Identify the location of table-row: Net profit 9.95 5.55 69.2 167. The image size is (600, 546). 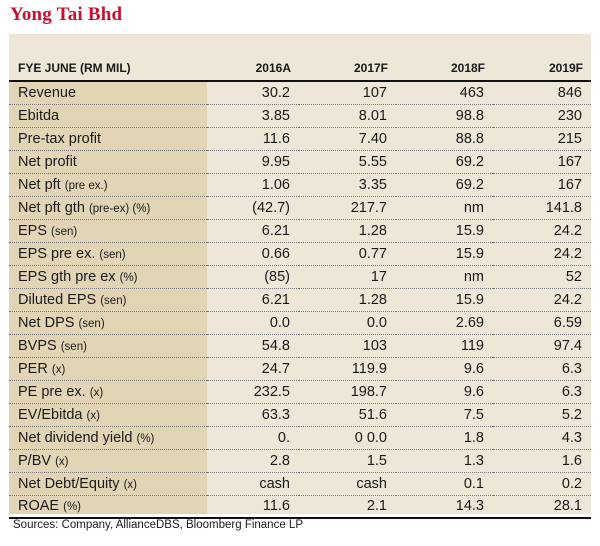
(300, 162).